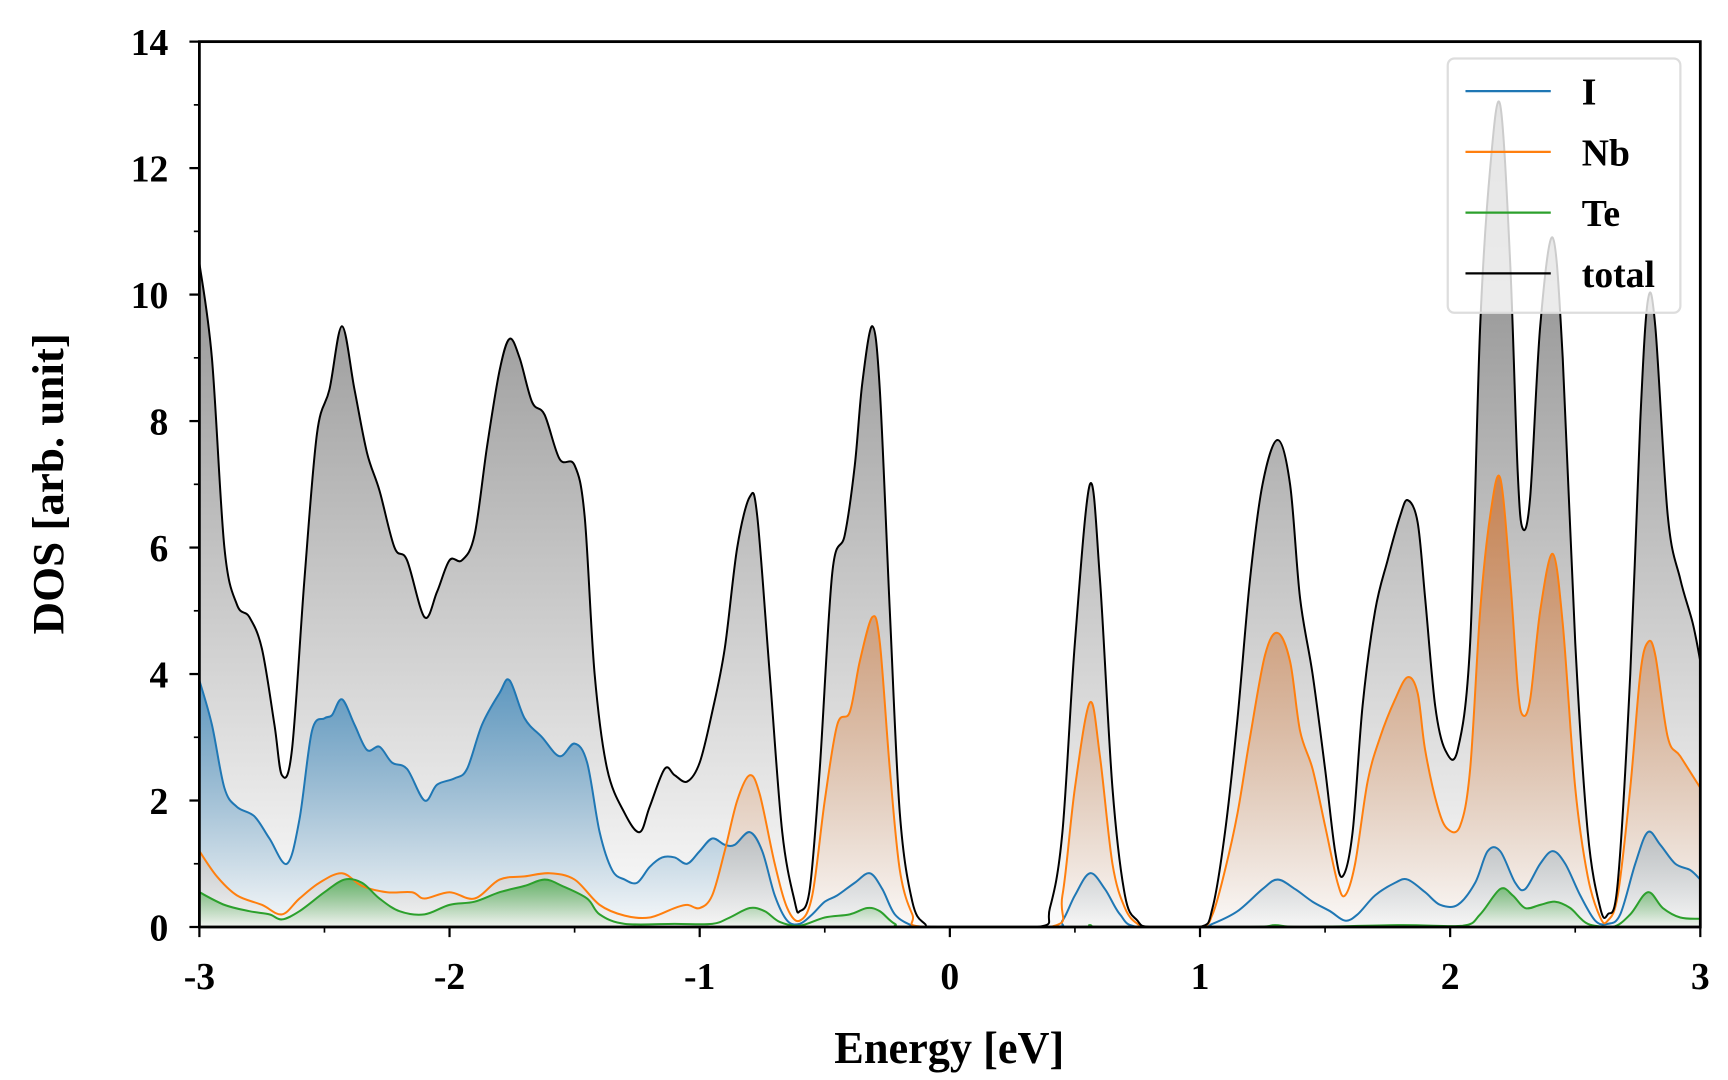 This screenshot has height=1080, width=1728. I want to click on x-axis-label: Energy [eV], so click(949, 1048).